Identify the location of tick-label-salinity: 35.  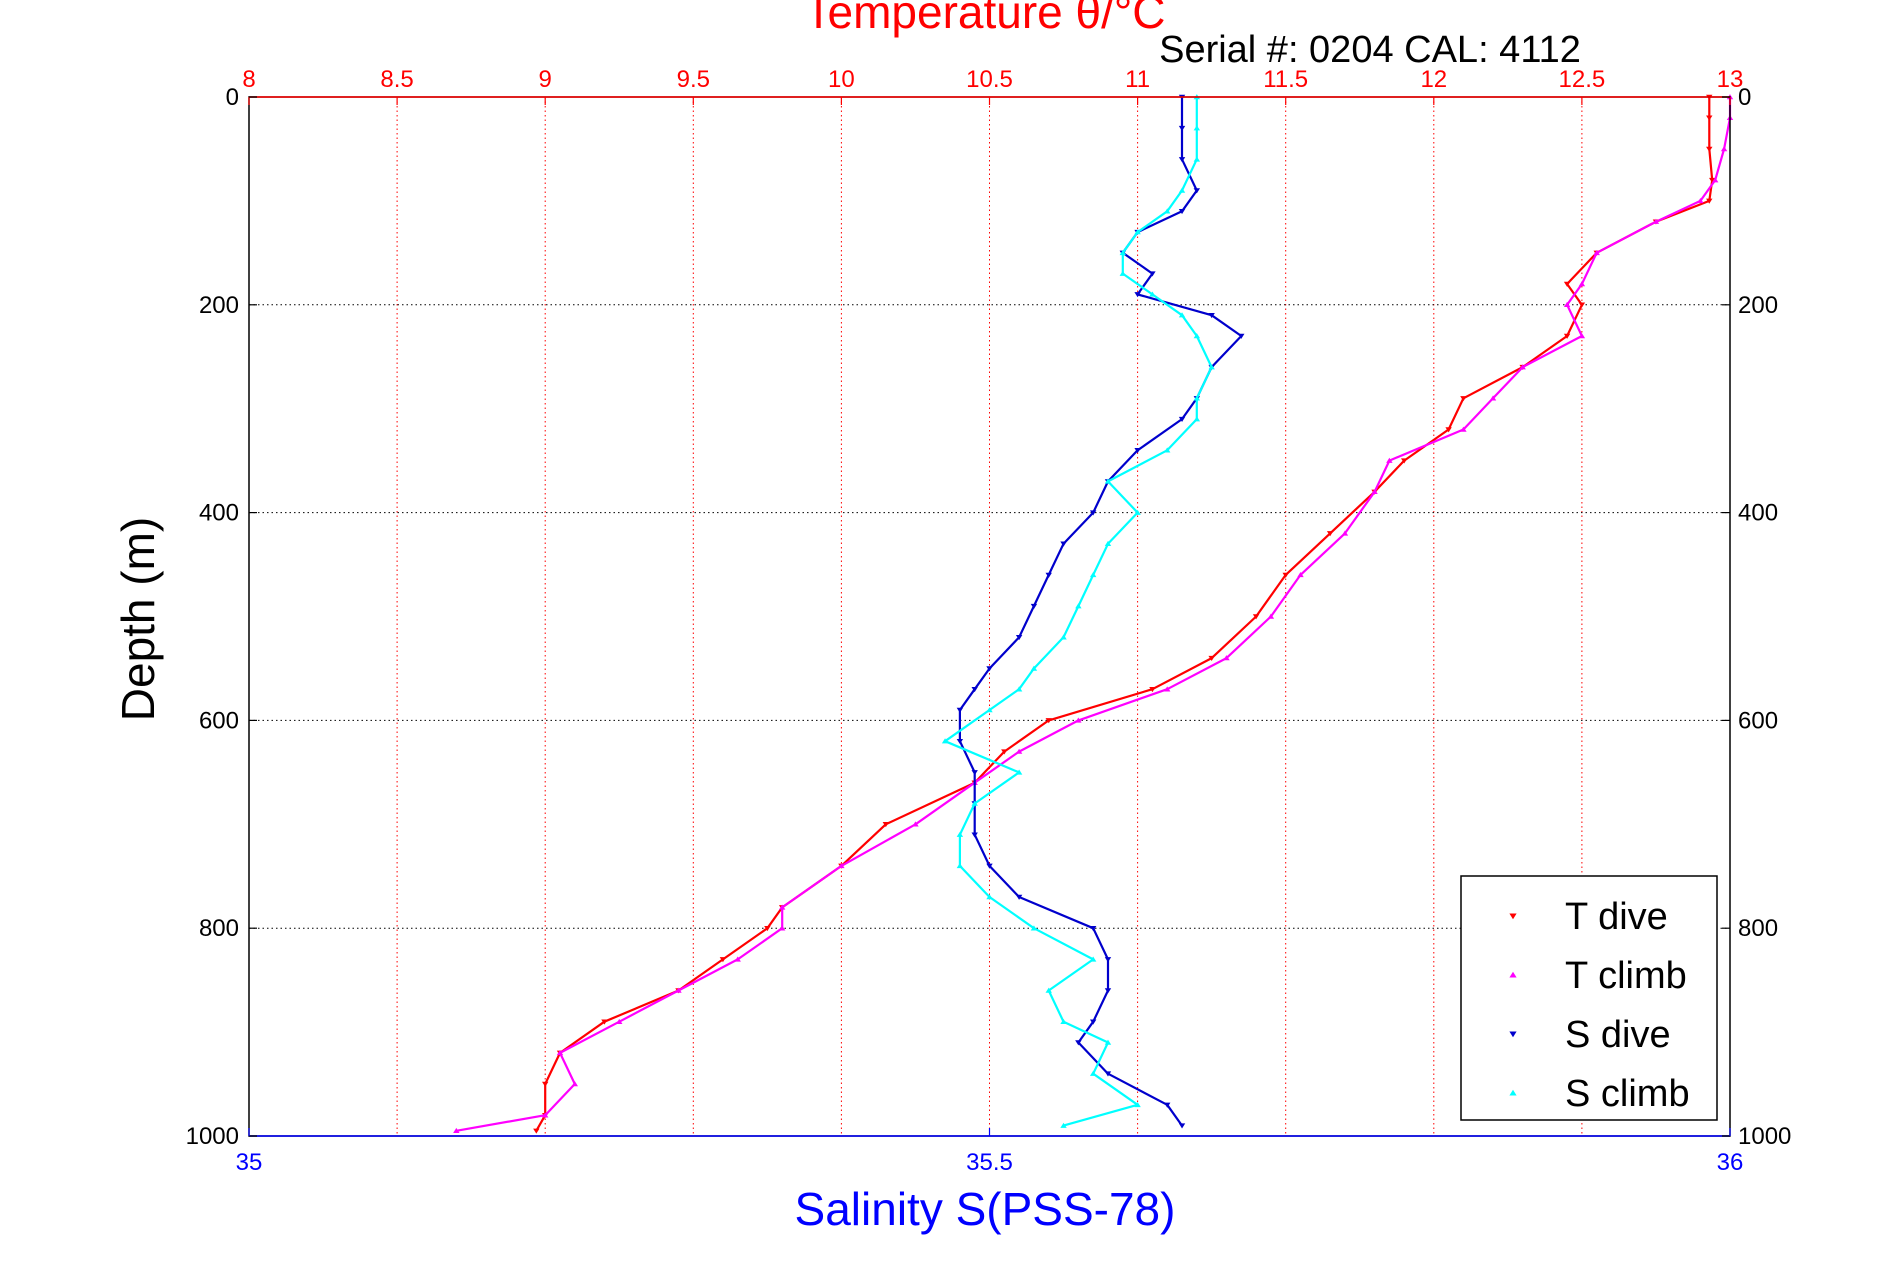
(249, 1162).